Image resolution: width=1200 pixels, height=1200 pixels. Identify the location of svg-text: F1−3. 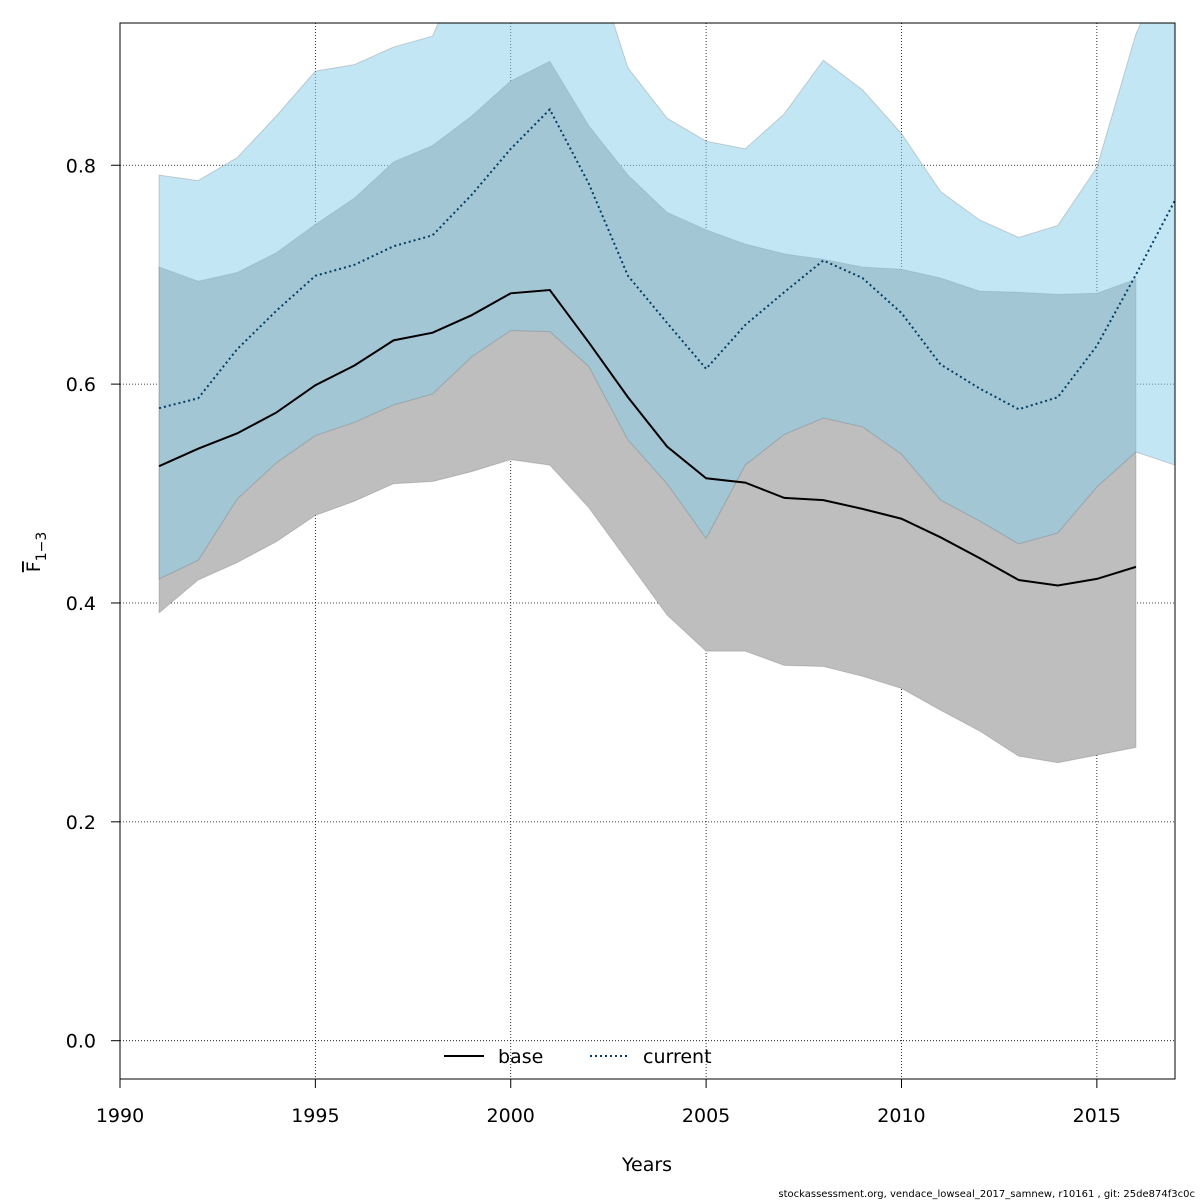
(36, 552).